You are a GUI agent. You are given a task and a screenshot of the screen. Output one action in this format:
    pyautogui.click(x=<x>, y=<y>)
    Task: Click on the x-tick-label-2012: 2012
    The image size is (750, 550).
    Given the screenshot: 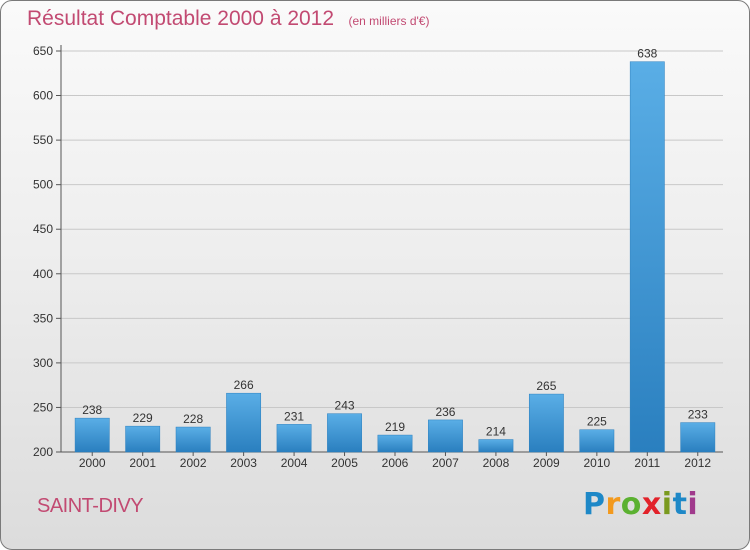 What is the action you would take?
    pyautogui.click(x=697, y=463)
    